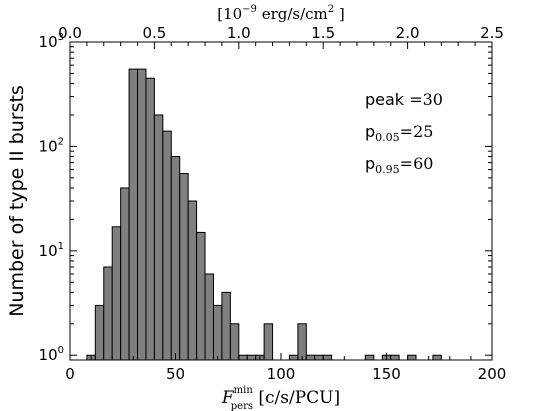 Image resolution: width=548 pixels, height=411 pixels. What do you see at coordinates (61, 37) in the screenshot?
I see `y-tick-label-exp: 3` at bounding box center [61, 37].